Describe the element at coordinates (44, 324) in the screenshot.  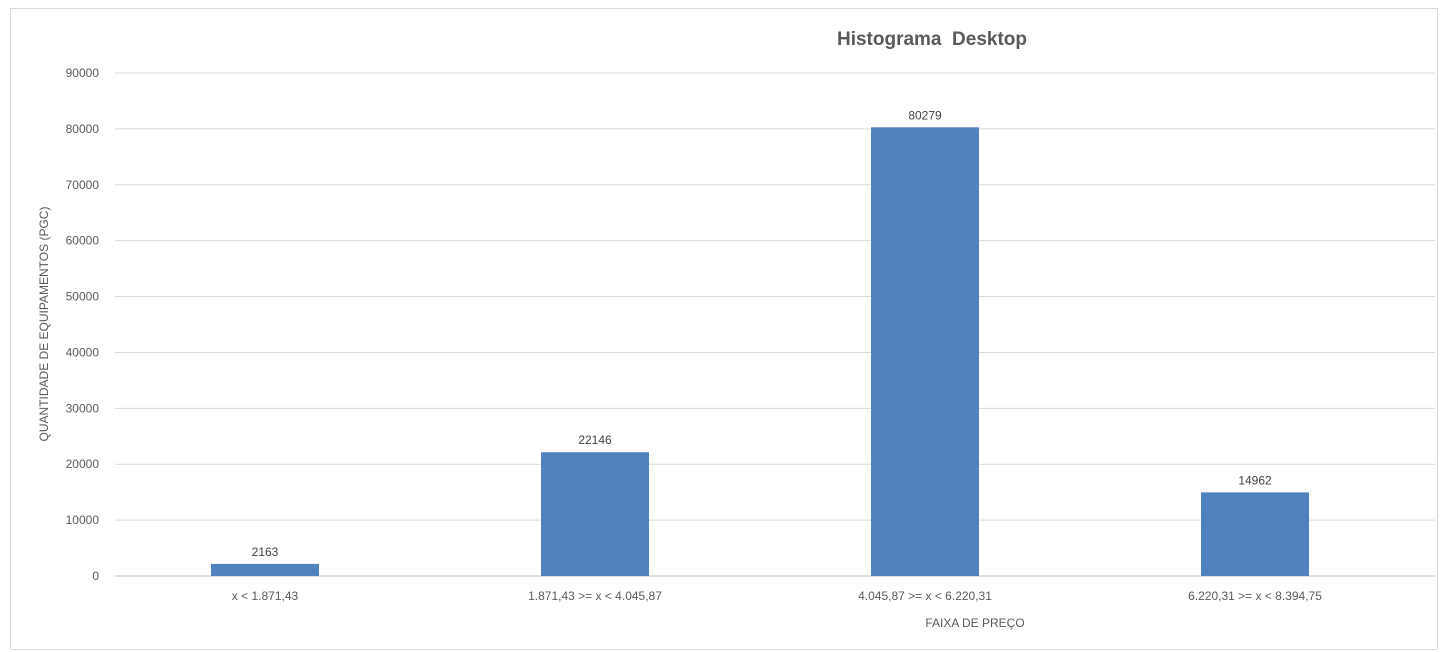
I see `y-axis-title: QUANTIDADE DE EQUIPAMENTOS (PGC)` at that location.